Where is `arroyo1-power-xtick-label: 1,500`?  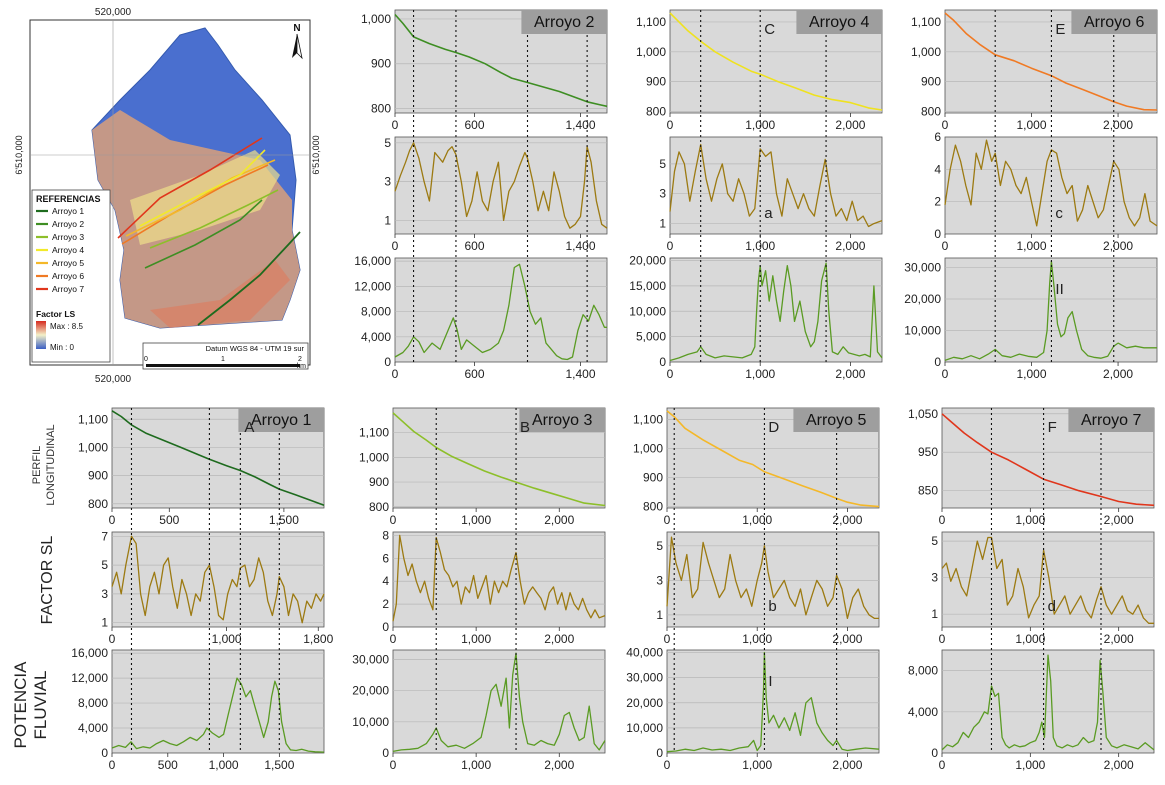 arroyo1-power-xtick-label: 1,500 is located at coordinates (279, 765).